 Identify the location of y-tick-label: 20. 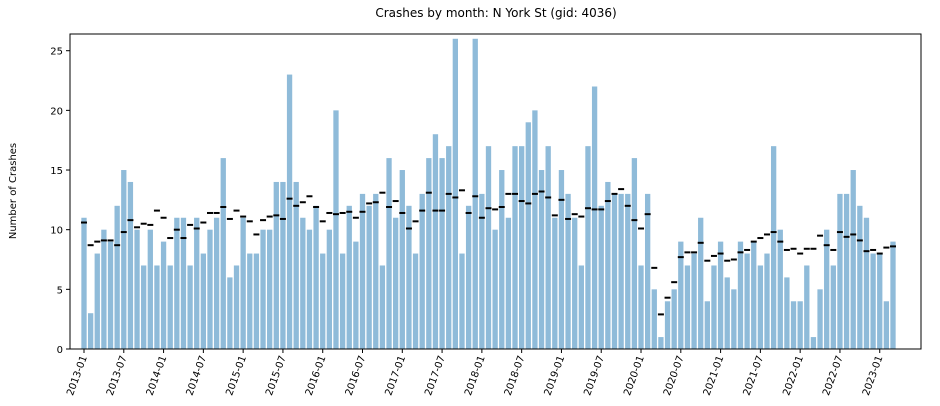
(56, 111).